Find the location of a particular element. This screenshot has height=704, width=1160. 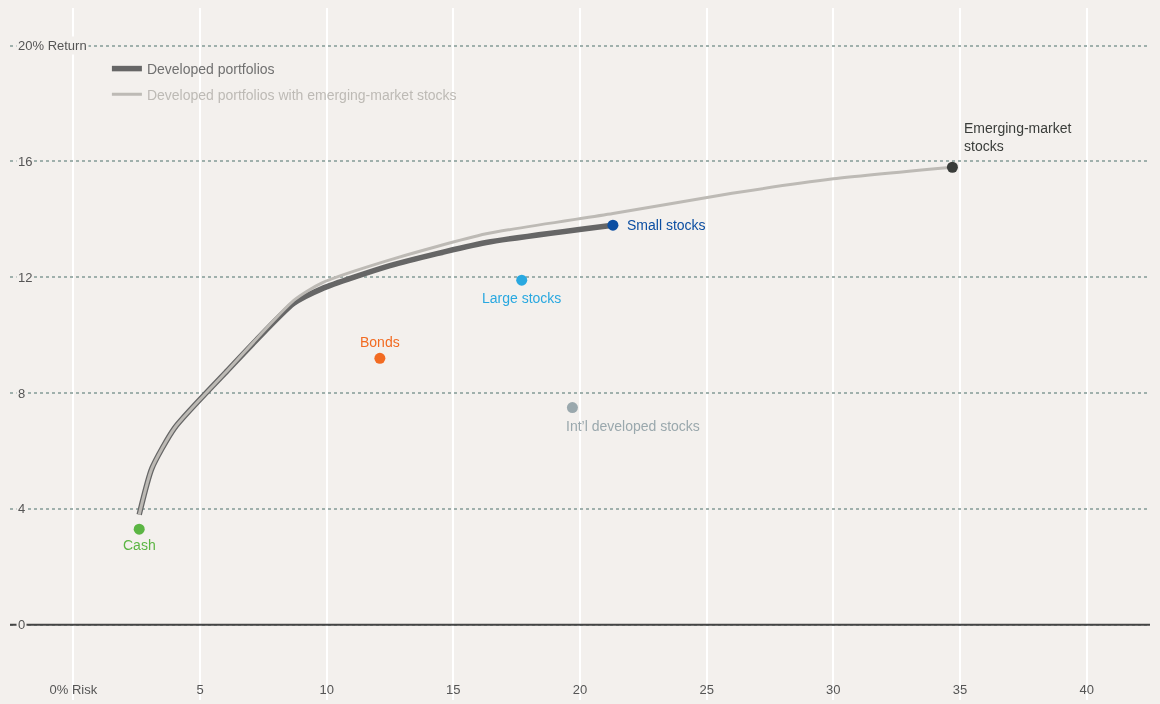

y-tick-label: 8 is located at coordinates (22, 393).